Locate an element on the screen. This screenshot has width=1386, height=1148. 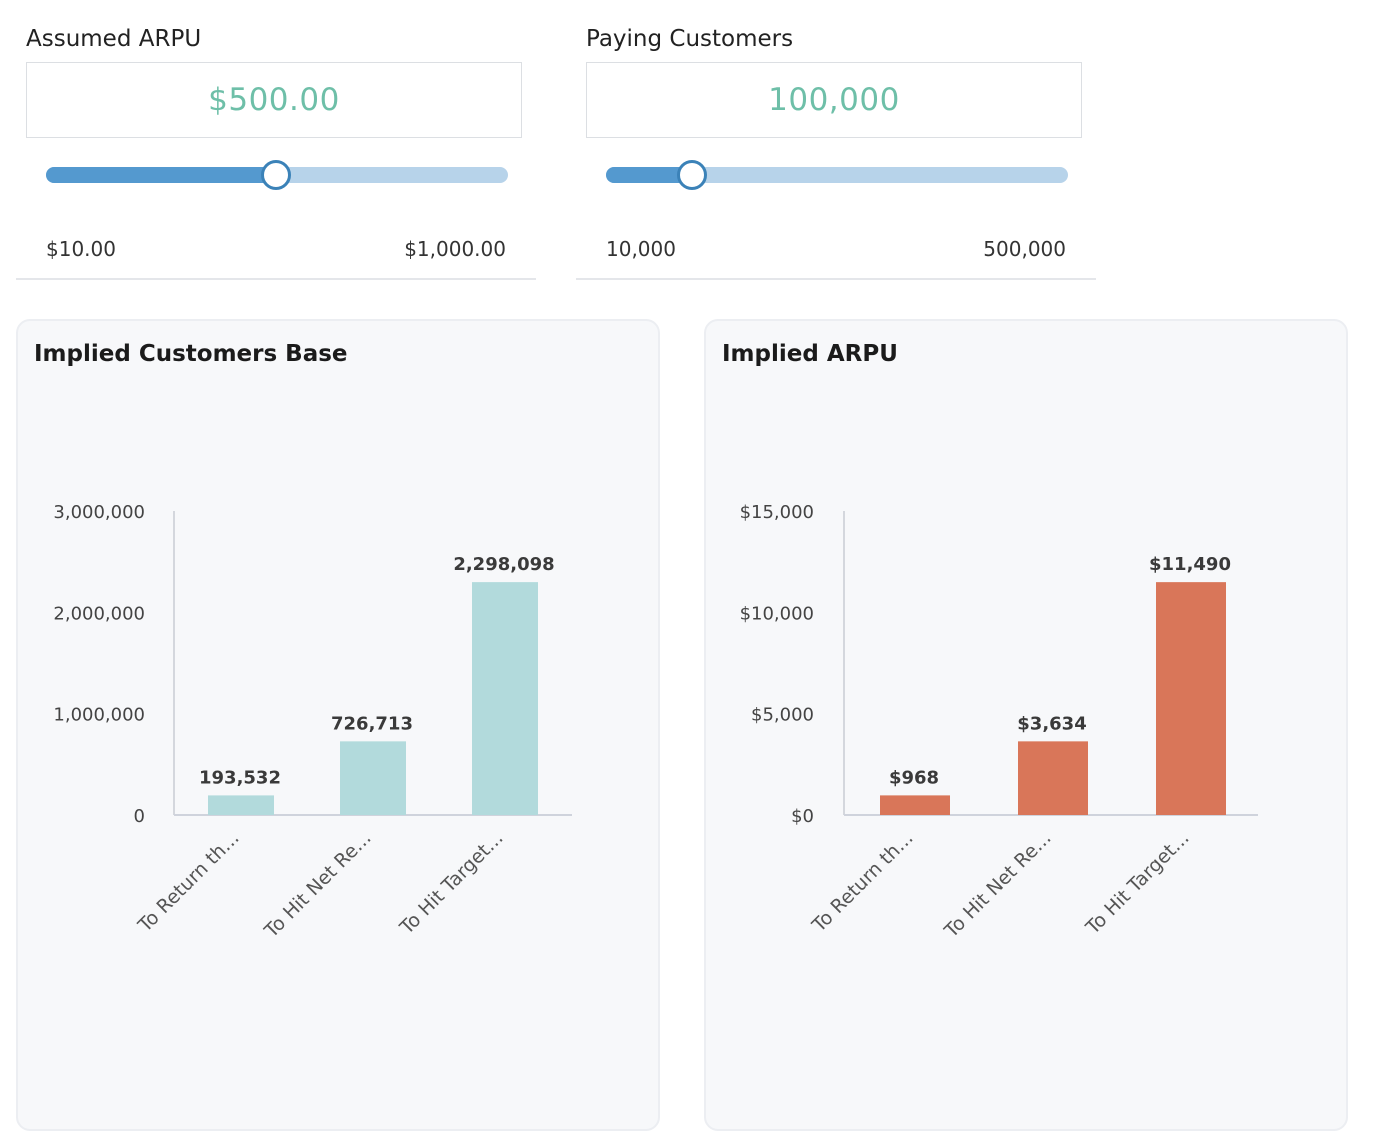
implied-arpu-y-tick-label: $10,000 is located at coordinates (777, 613).